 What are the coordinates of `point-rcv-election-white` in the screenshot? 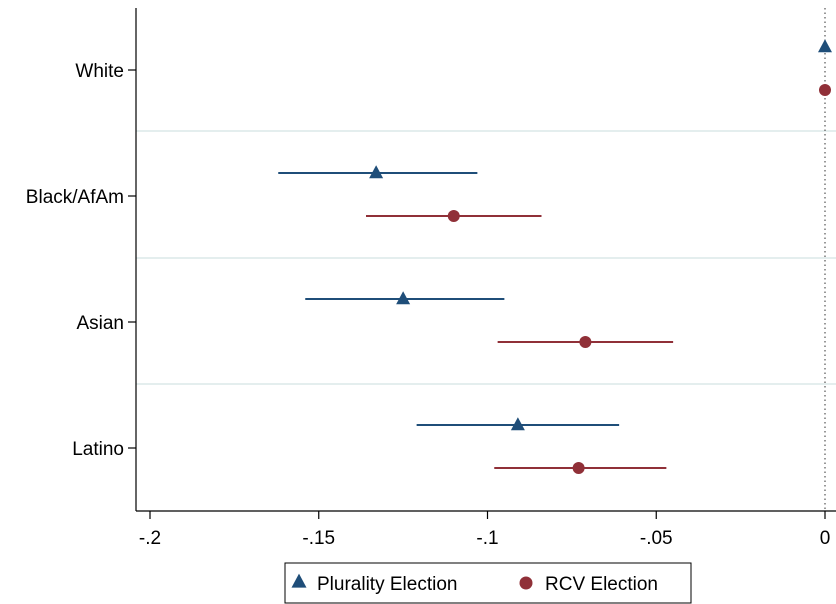 It's located at (825, 90).